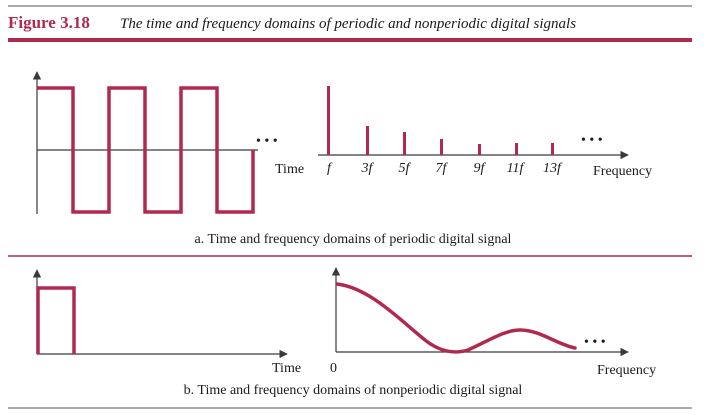 Image resolution: width=706 pixels, height=415 pixels. Describe the element at coordinates (442, 168) in the screenshot. I see `harmonic-label-7f: 7f` at that location.